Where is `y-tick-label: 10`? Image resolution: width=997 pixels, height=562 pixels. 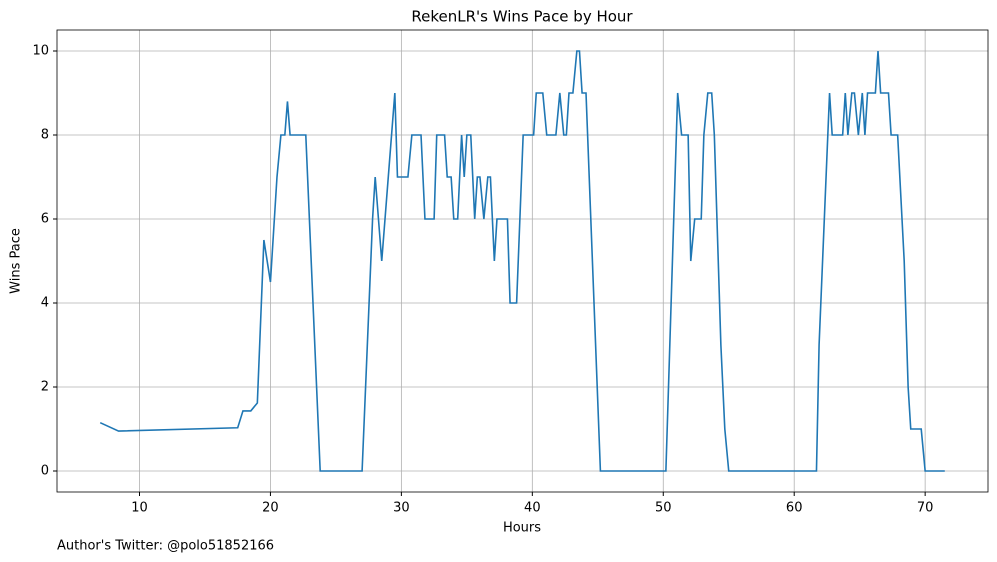 y-tick-label: 10 is located at coordinates (40, 51).